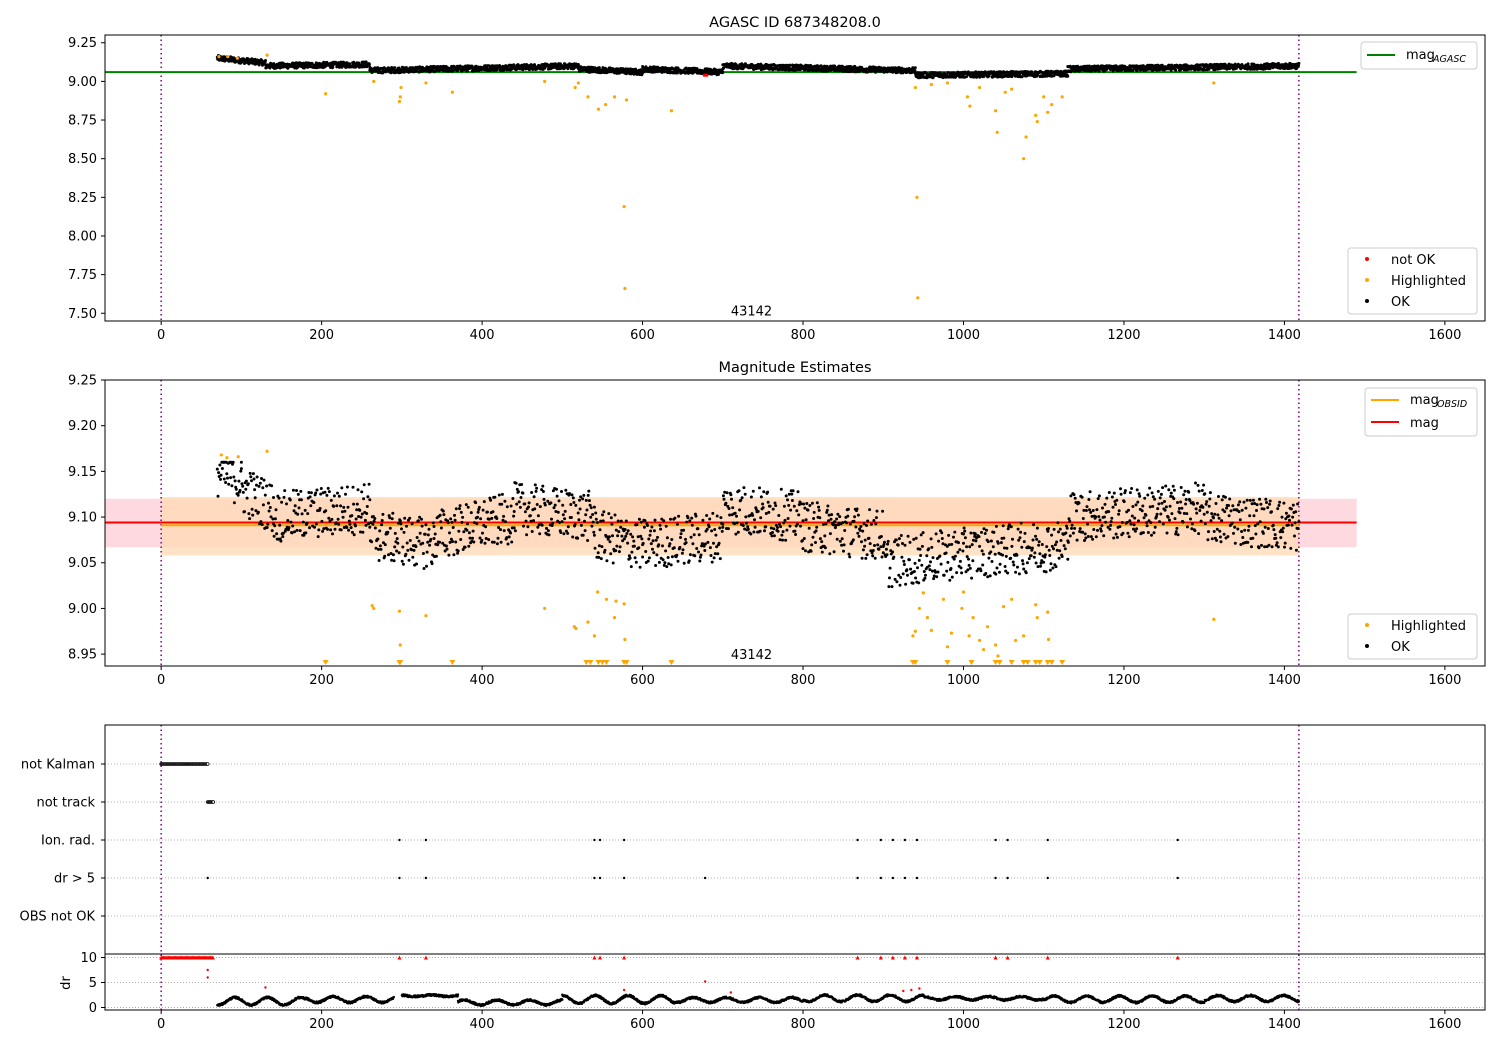  Describe the element at coordinates (1123, 680) in the screenshot. I see `x-tick-label: 1200` at that location.